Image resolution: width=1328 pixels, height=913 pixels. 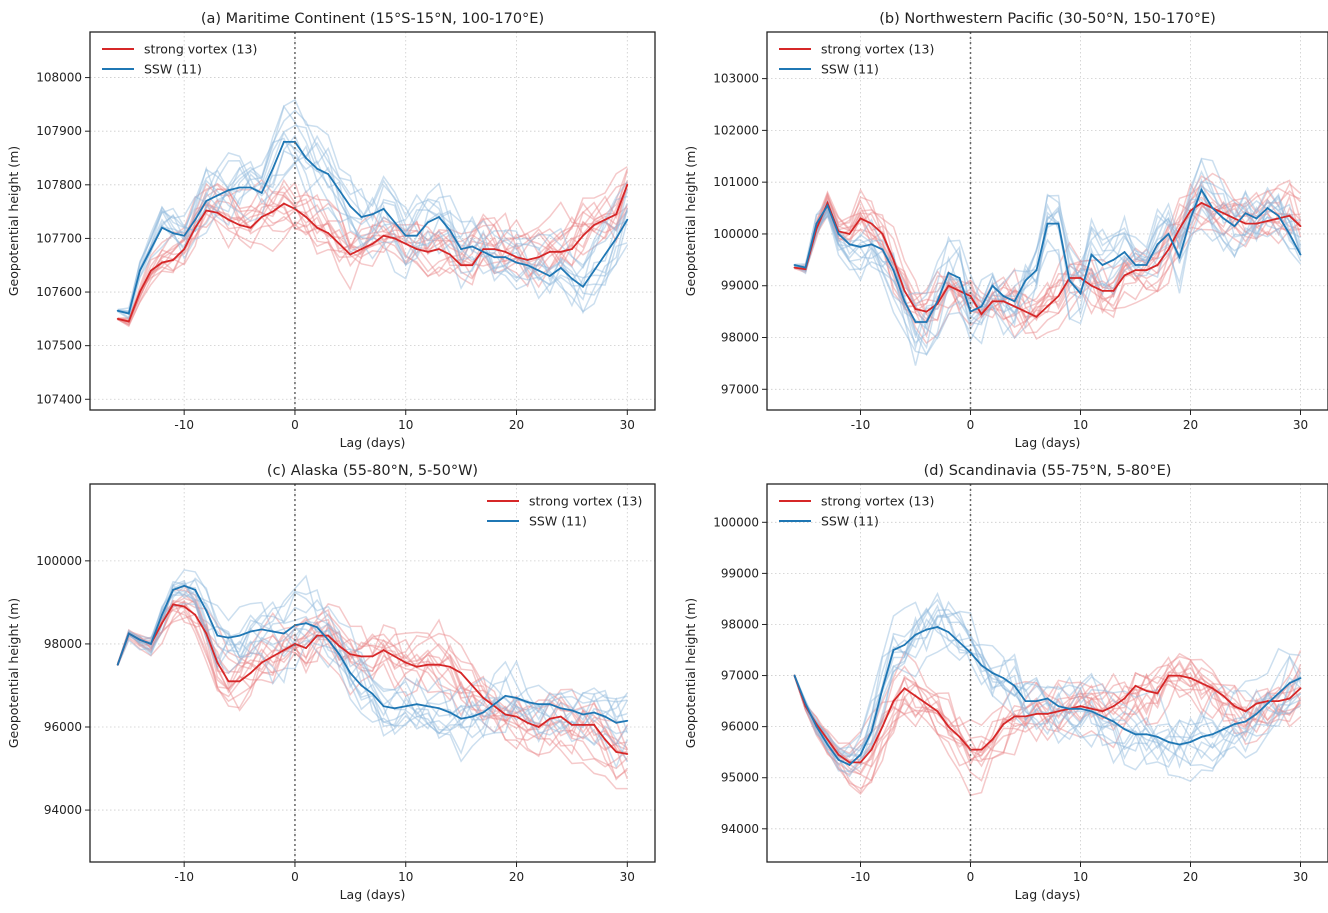 What do you see at coordinates (1048, 442) in the screenshot?
I see `x-axis-label: Lag (days)` at bounding box center [1048, 442].